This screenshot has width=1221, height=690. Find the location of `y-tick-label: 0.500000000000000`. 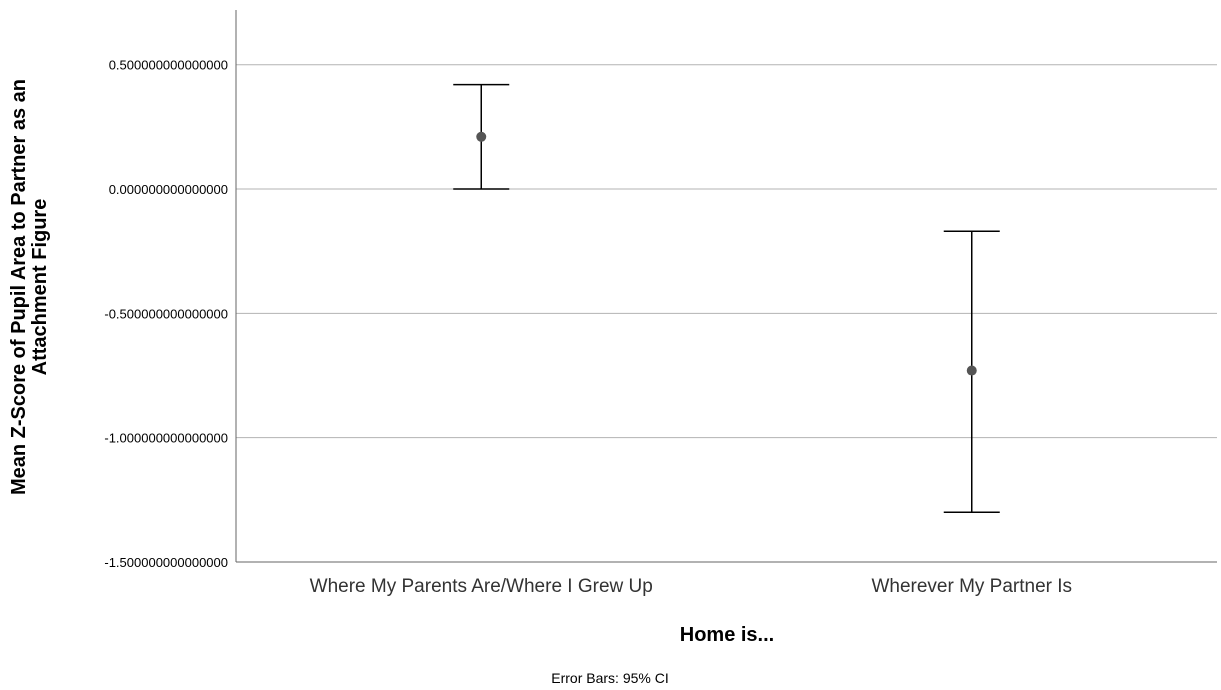

y-tick-label: 0.500000000000000 is located at coordinates (168, 65).